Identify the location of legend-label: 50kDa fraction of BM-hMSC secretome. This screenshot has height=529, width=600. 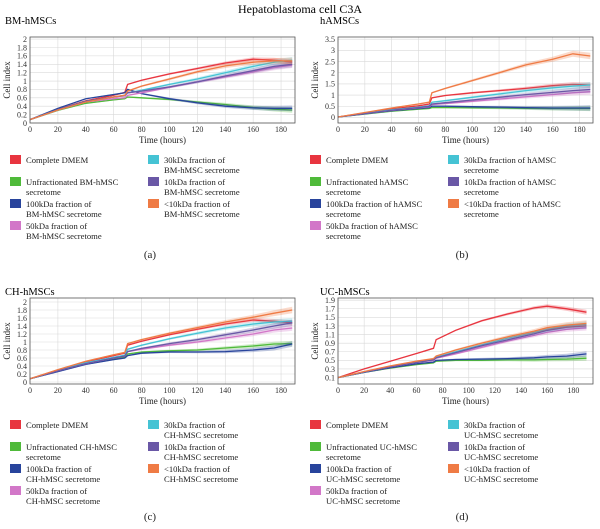
(64, 231).